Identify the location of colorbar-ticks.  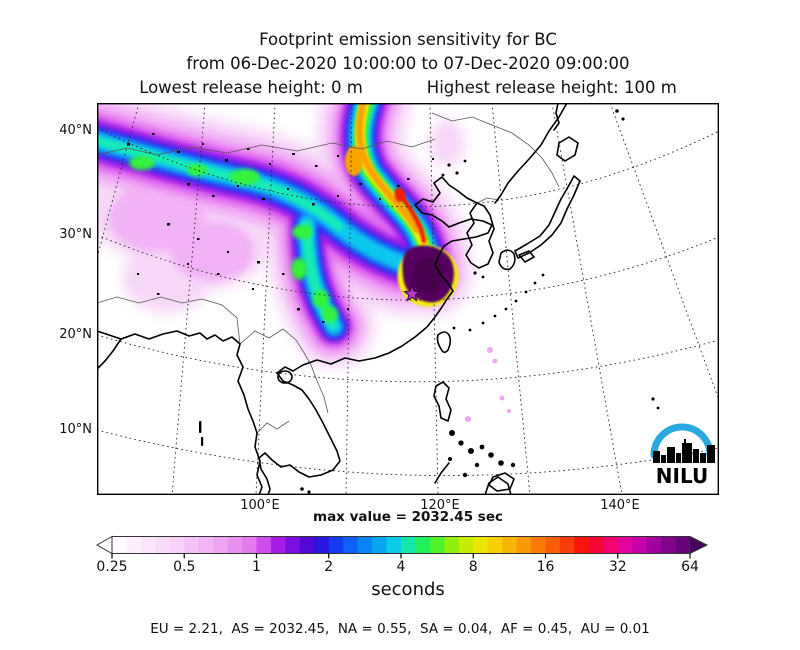
(401, 556).